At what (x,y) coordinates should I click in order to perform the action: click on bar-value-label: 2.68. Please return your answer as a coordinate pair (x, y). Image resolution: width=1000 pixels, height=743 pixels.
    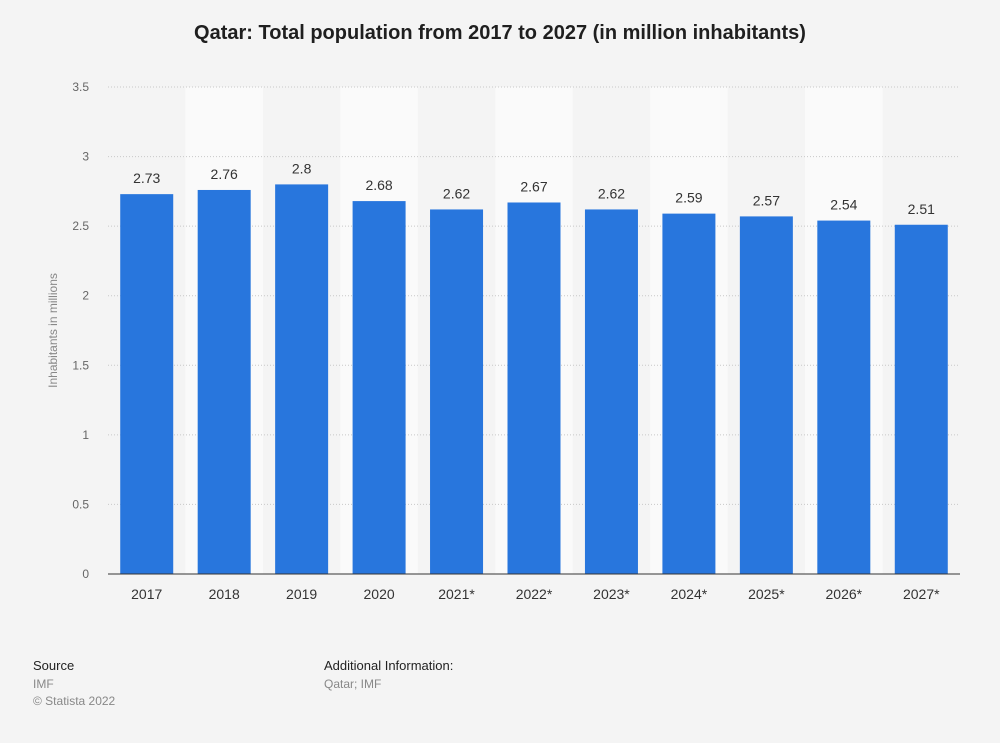
    Looking at the image, I should click on (378, 185).